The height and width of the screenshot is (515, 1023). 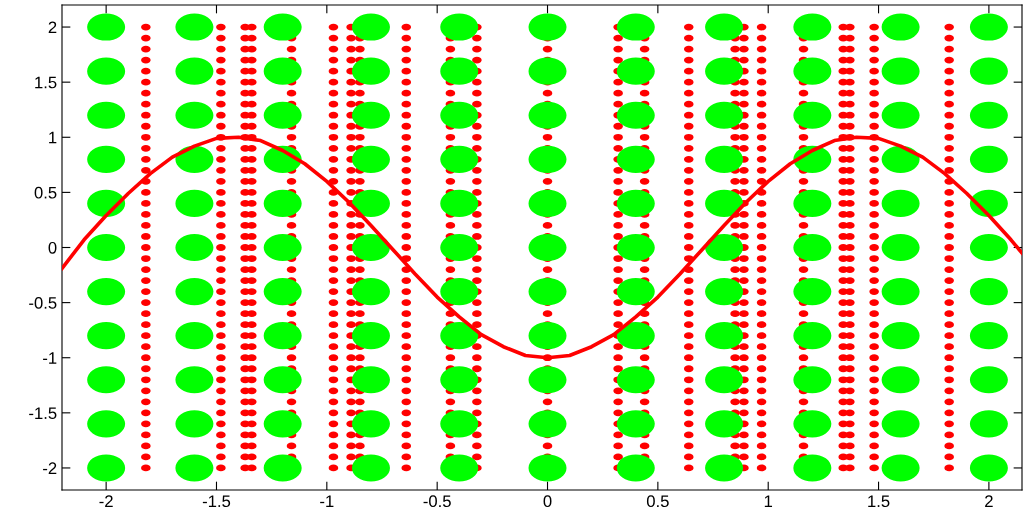 I want to click on x-tick-label: -1.5, so click(x=216, y=501).